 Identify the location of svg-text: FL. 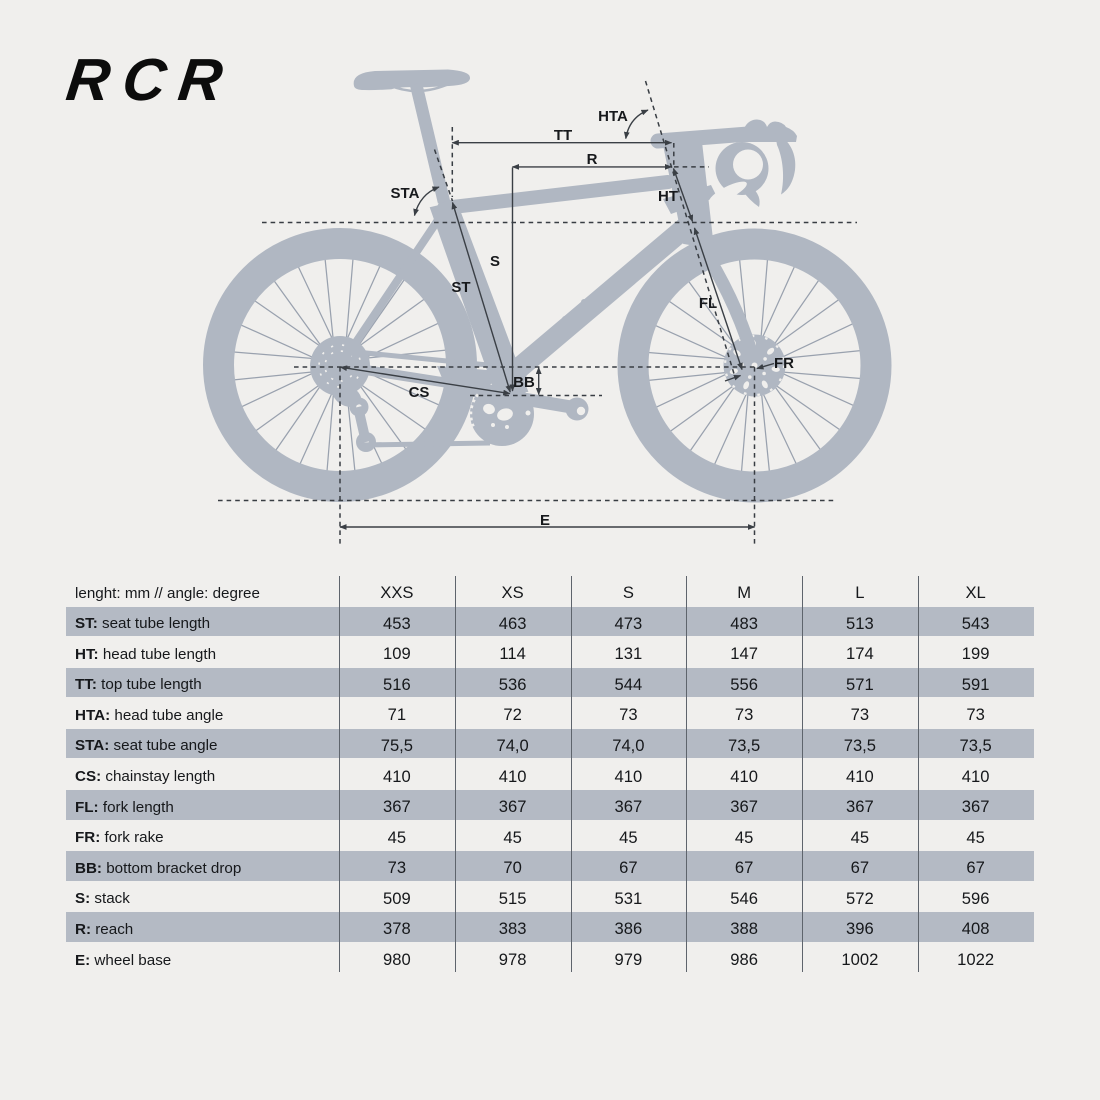
(708, 303).